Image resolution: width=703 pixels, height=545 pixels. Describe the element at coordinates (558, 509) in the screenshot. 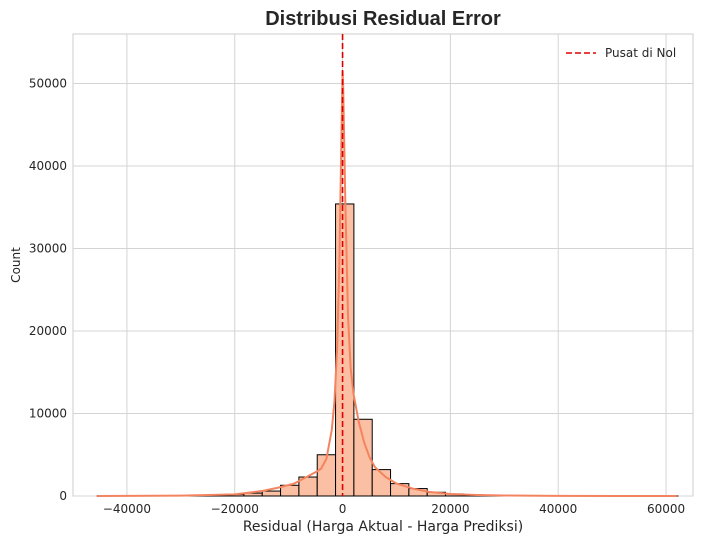

I see `x-tick-label: 40000` at that location.